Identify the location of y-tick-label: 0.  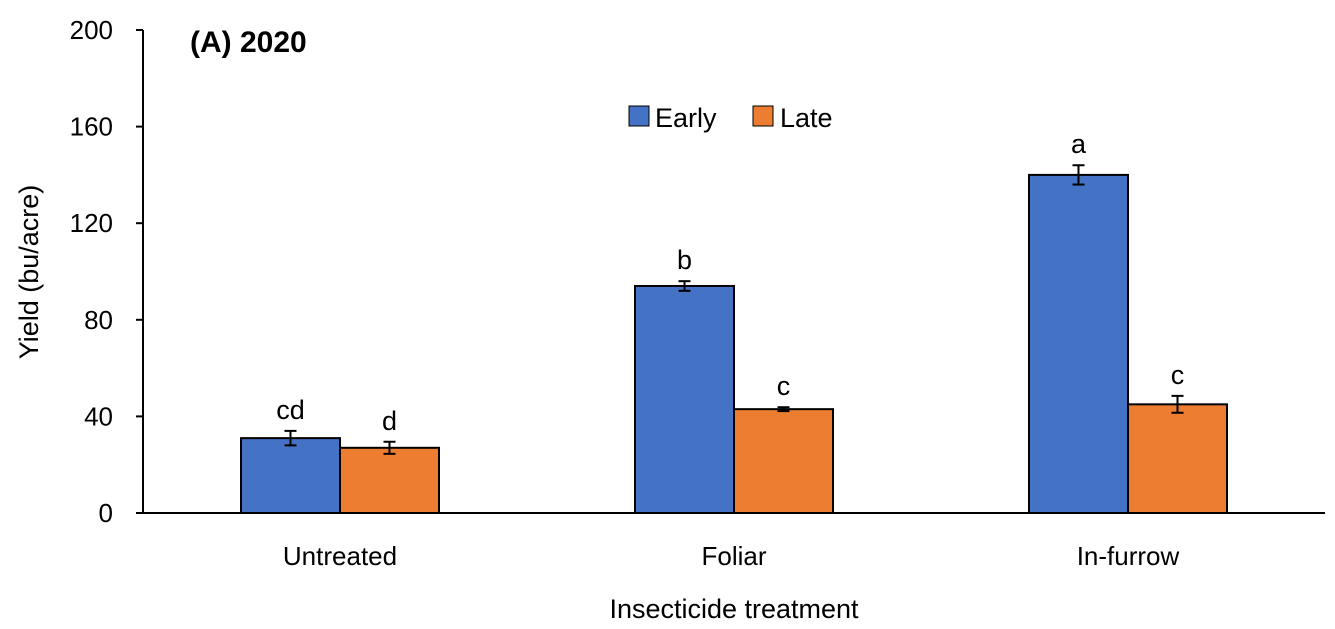
(106, 513).